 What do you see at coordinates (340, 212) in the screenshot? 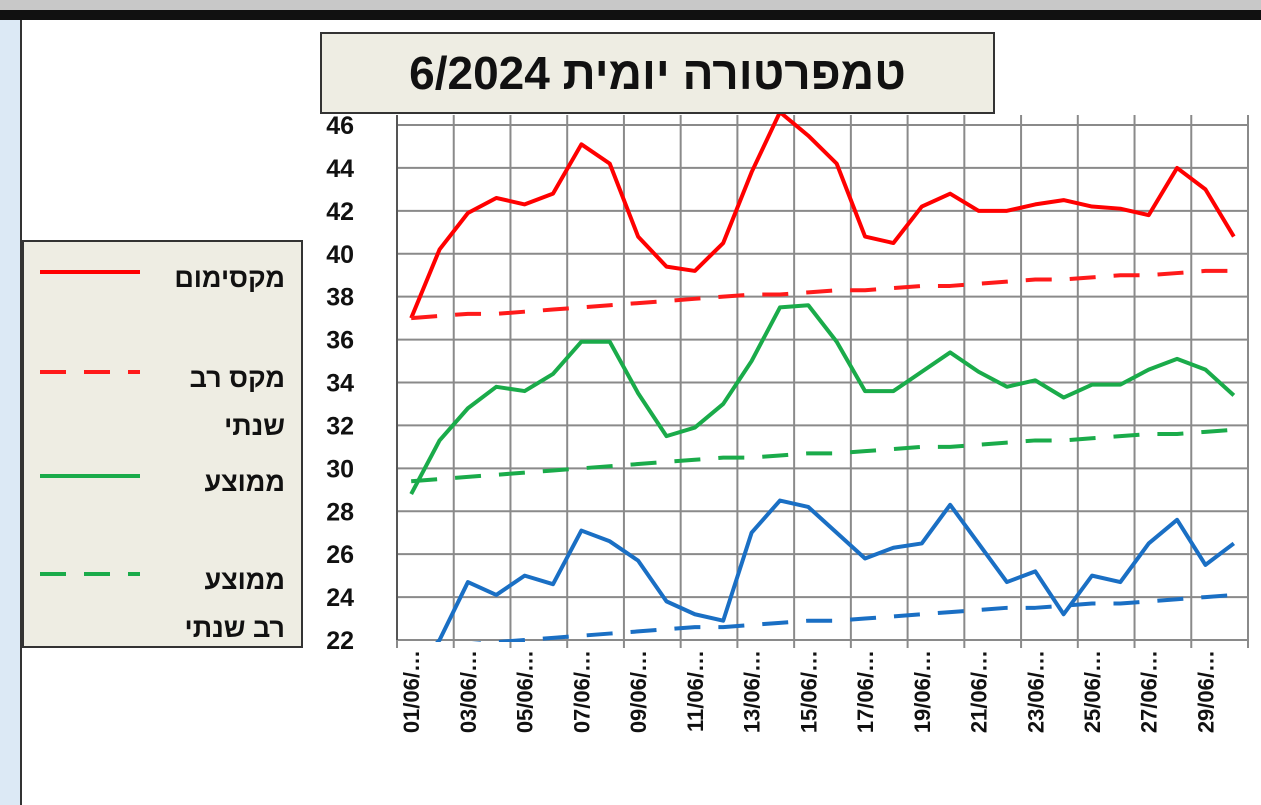
I see `y-tick-label: 42` at bounding box center [340, 212].